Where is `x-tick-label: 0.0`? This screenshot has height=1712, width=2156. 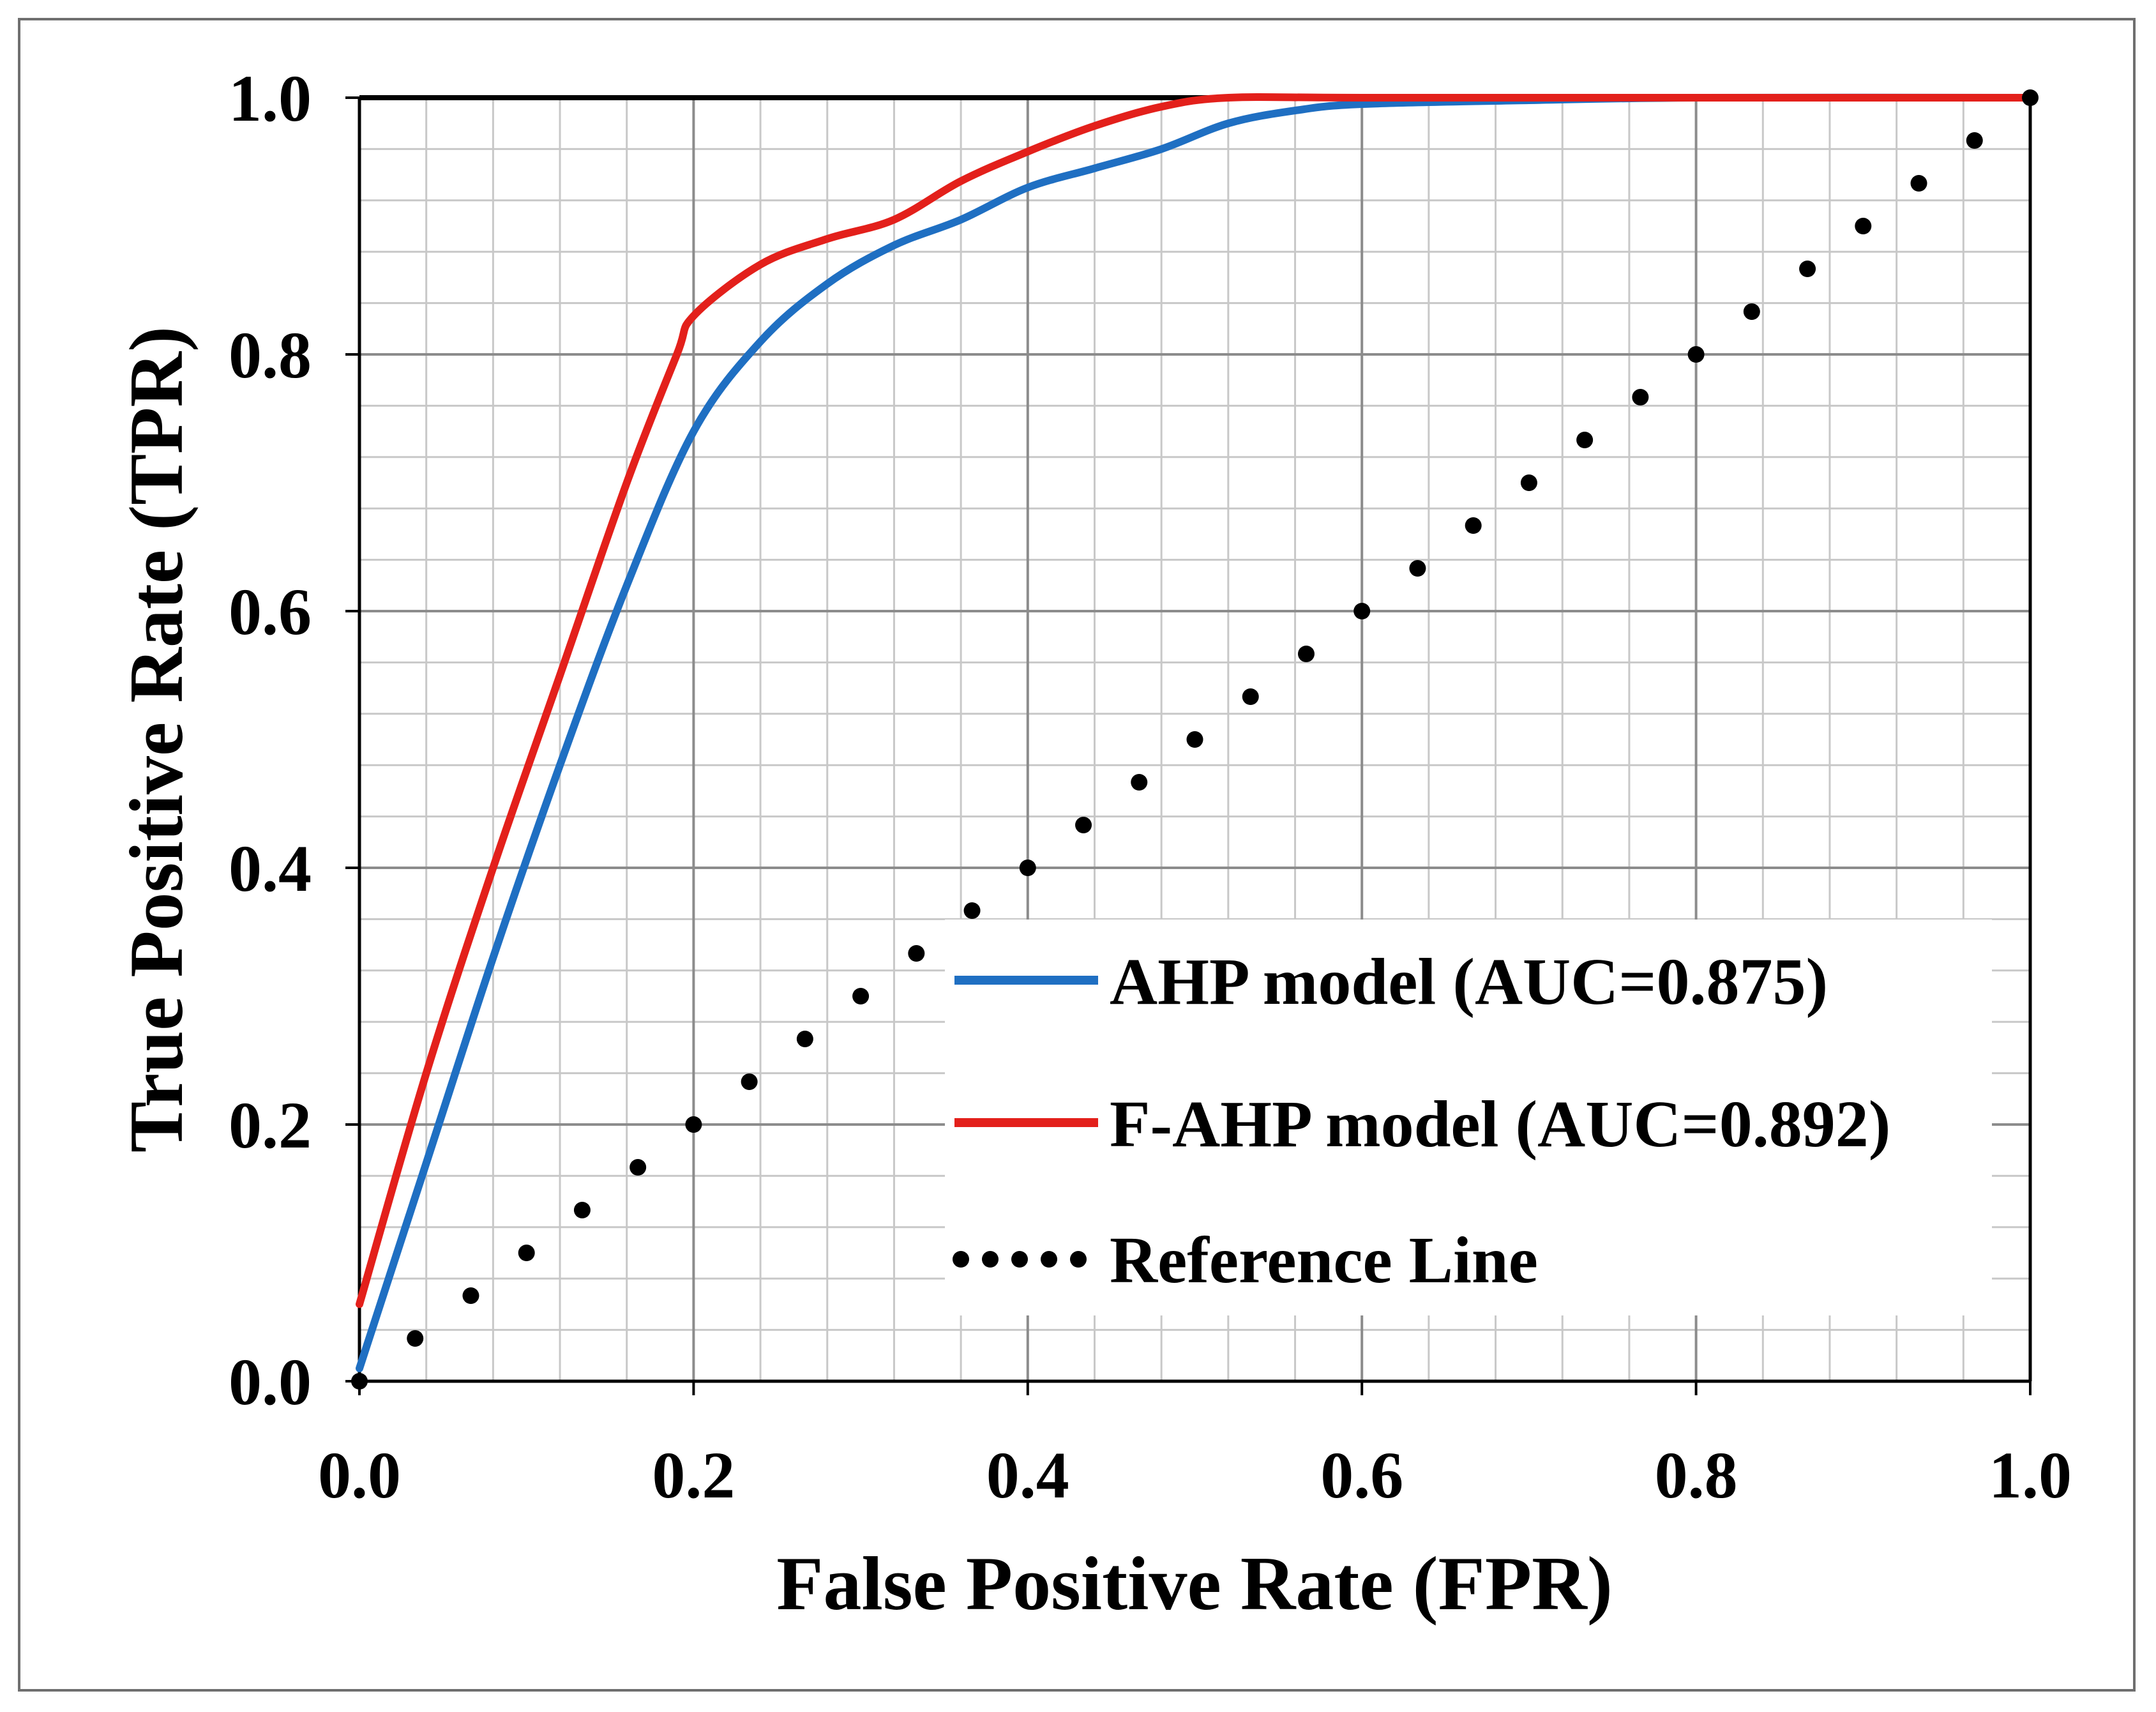
x-tick-label: 0.0 is located at coordinates (359, 1475).